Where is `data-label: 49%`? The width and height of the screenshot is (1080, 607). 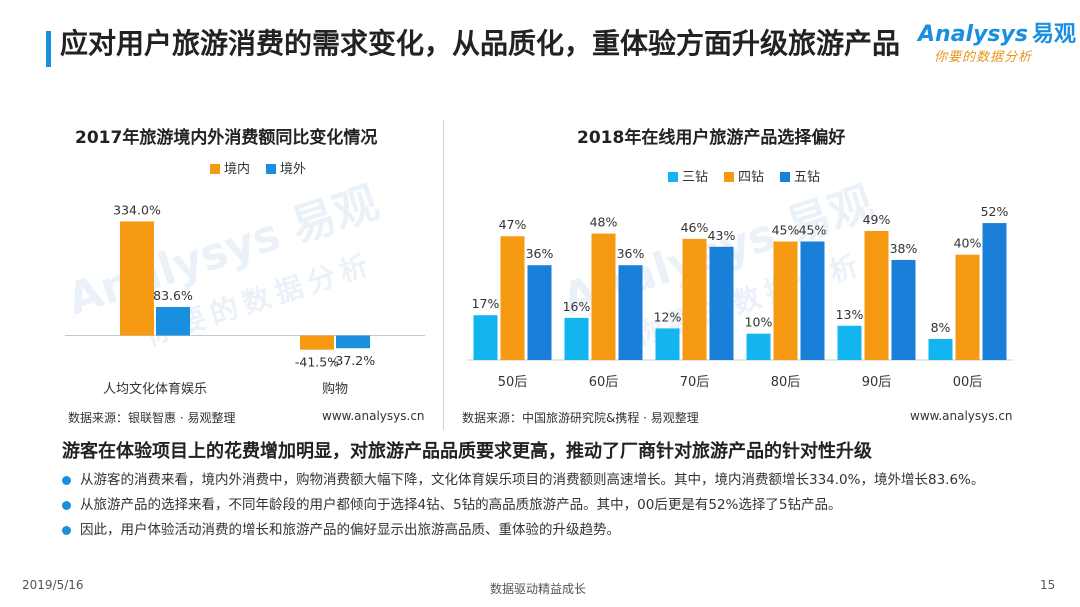
data-label: 49% is located at coordinates (877, 219).